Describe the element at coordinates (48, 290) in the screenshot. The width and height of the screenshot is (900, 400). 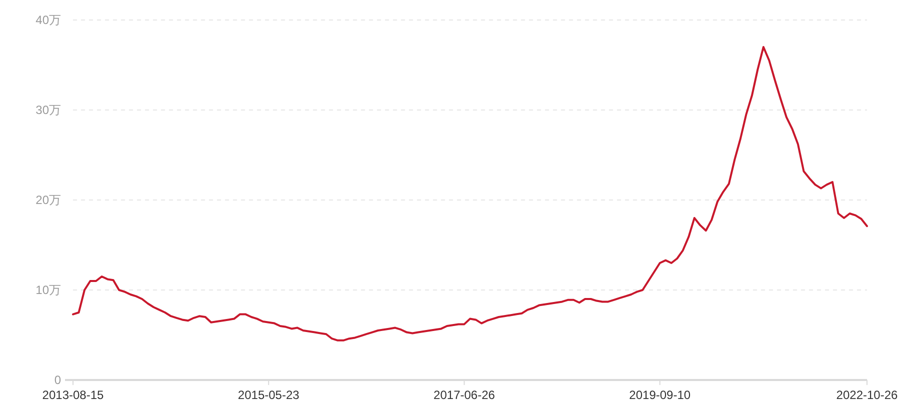
I see `y-tick-label: 10万` at that location.